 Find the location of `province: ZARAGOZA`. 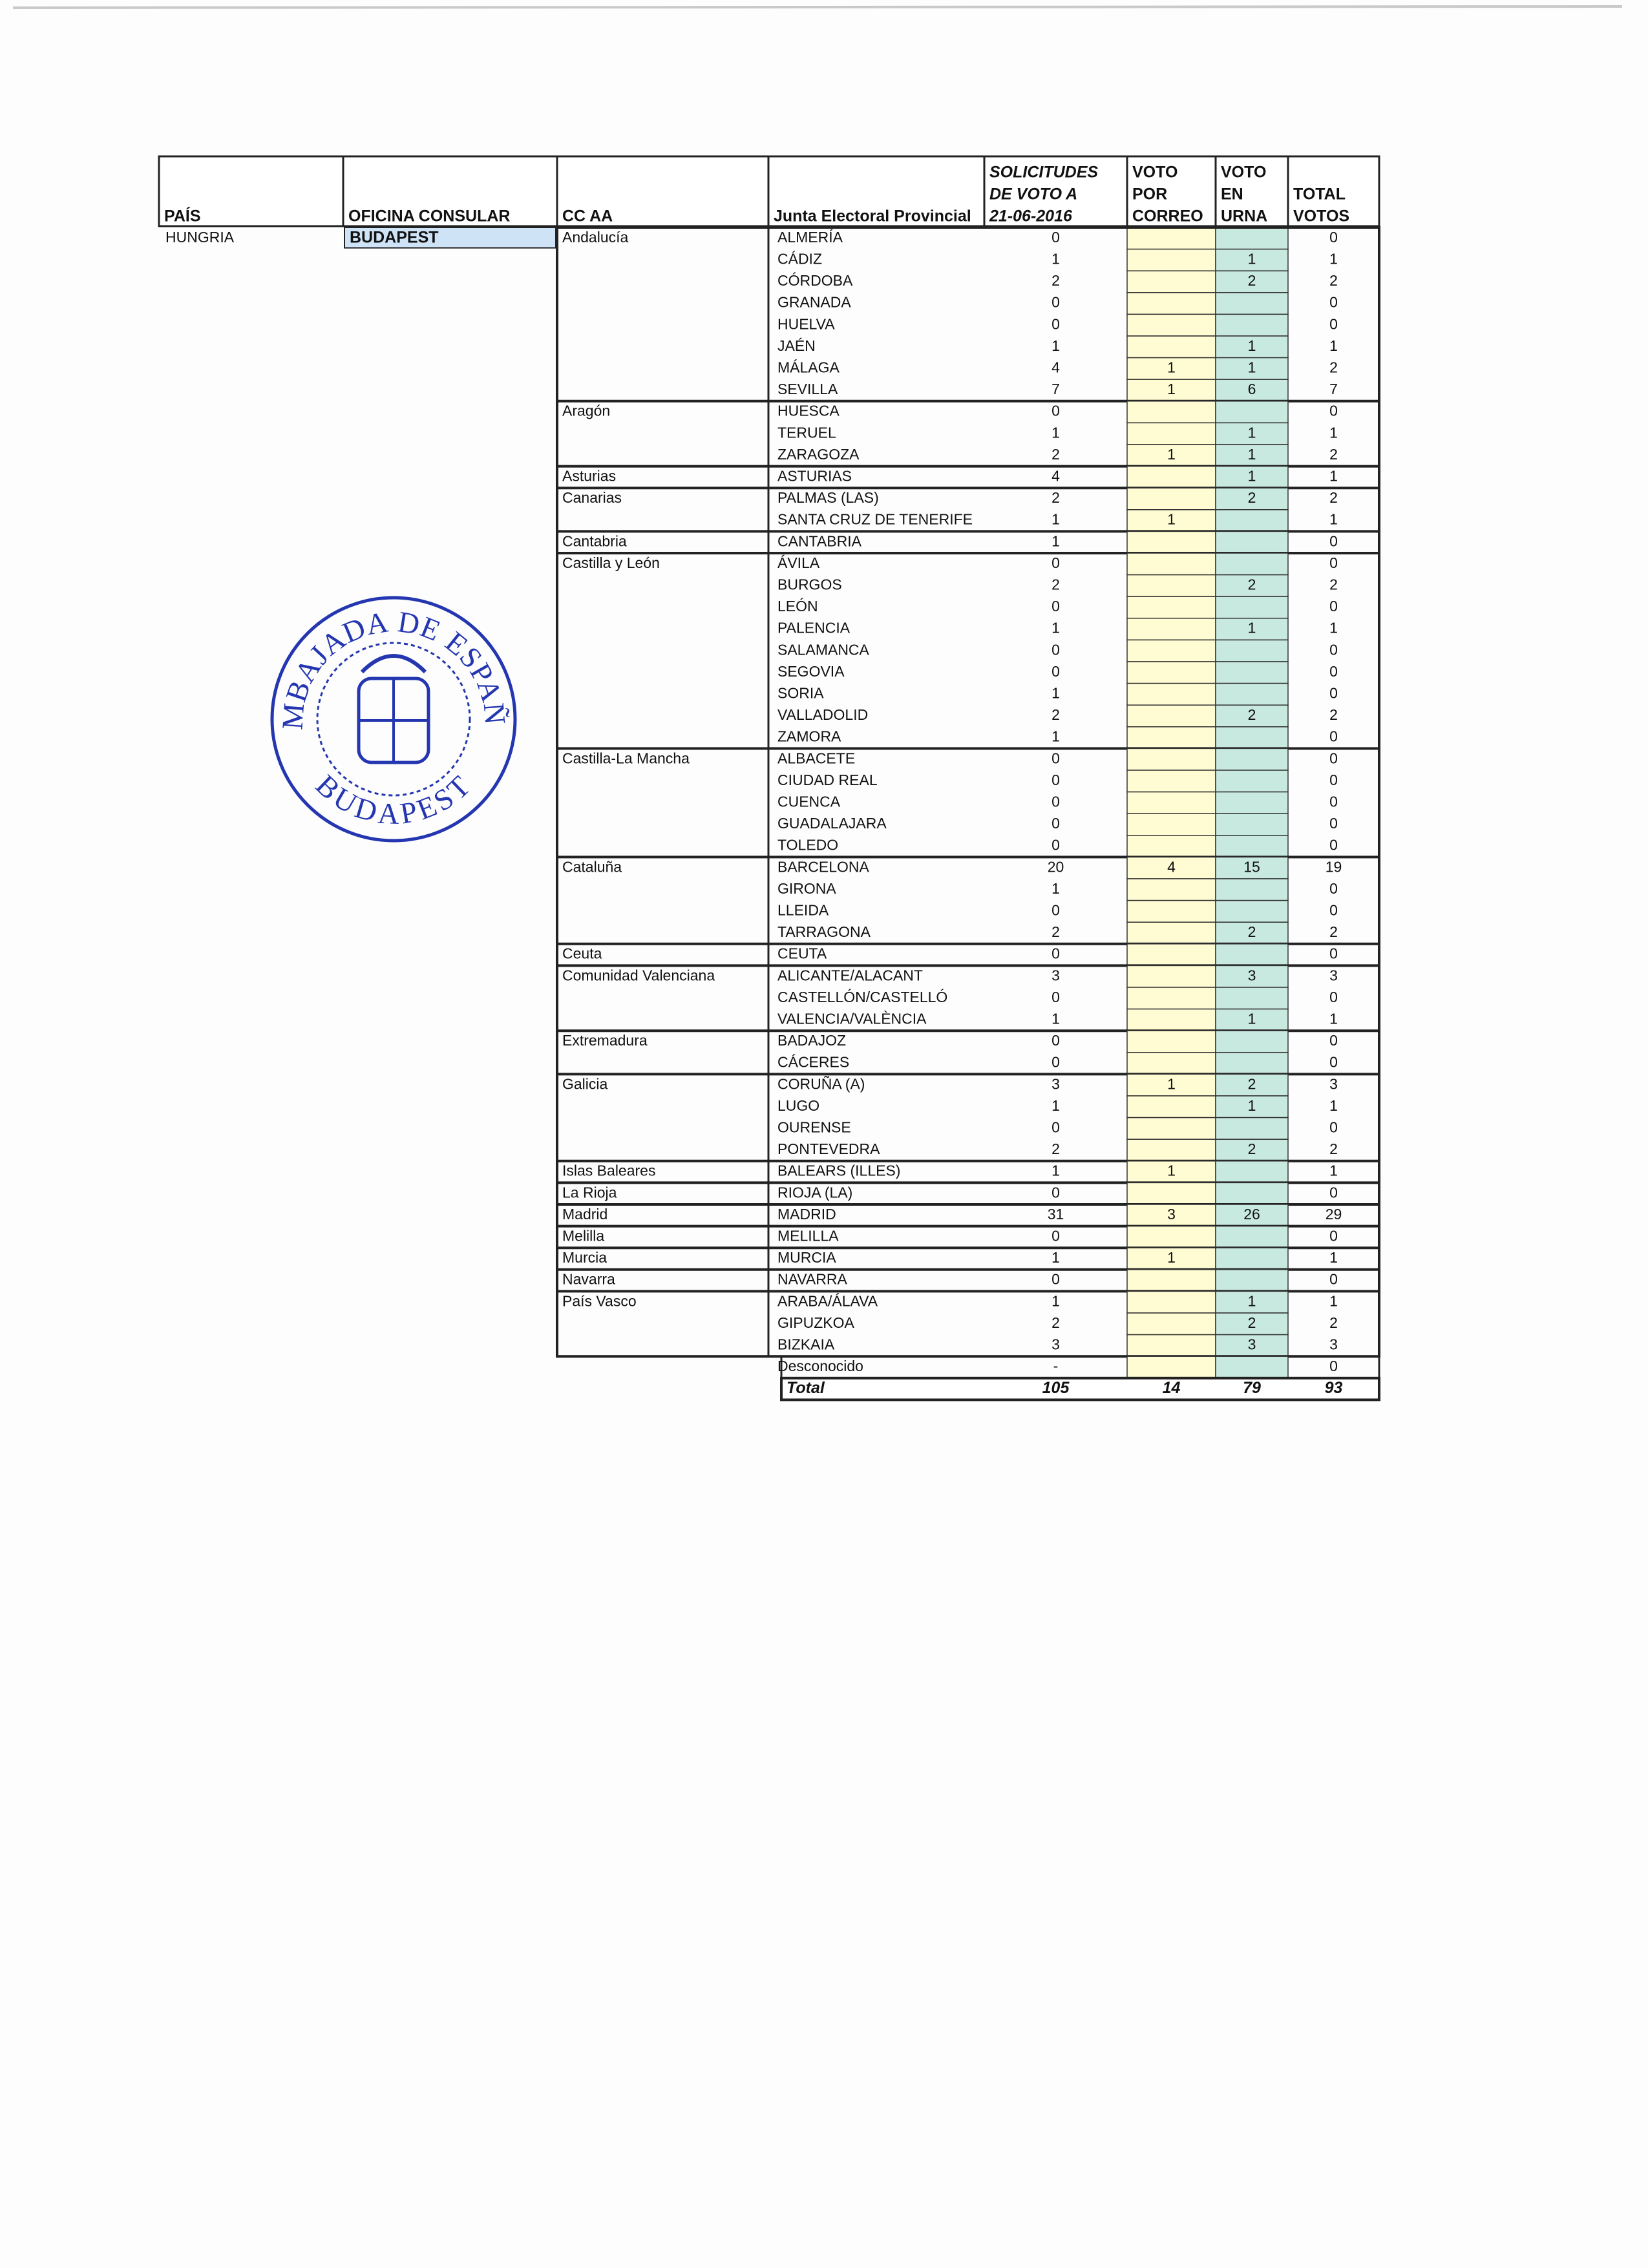

province: ZARAGOZA is located at coordinates (818, 454).